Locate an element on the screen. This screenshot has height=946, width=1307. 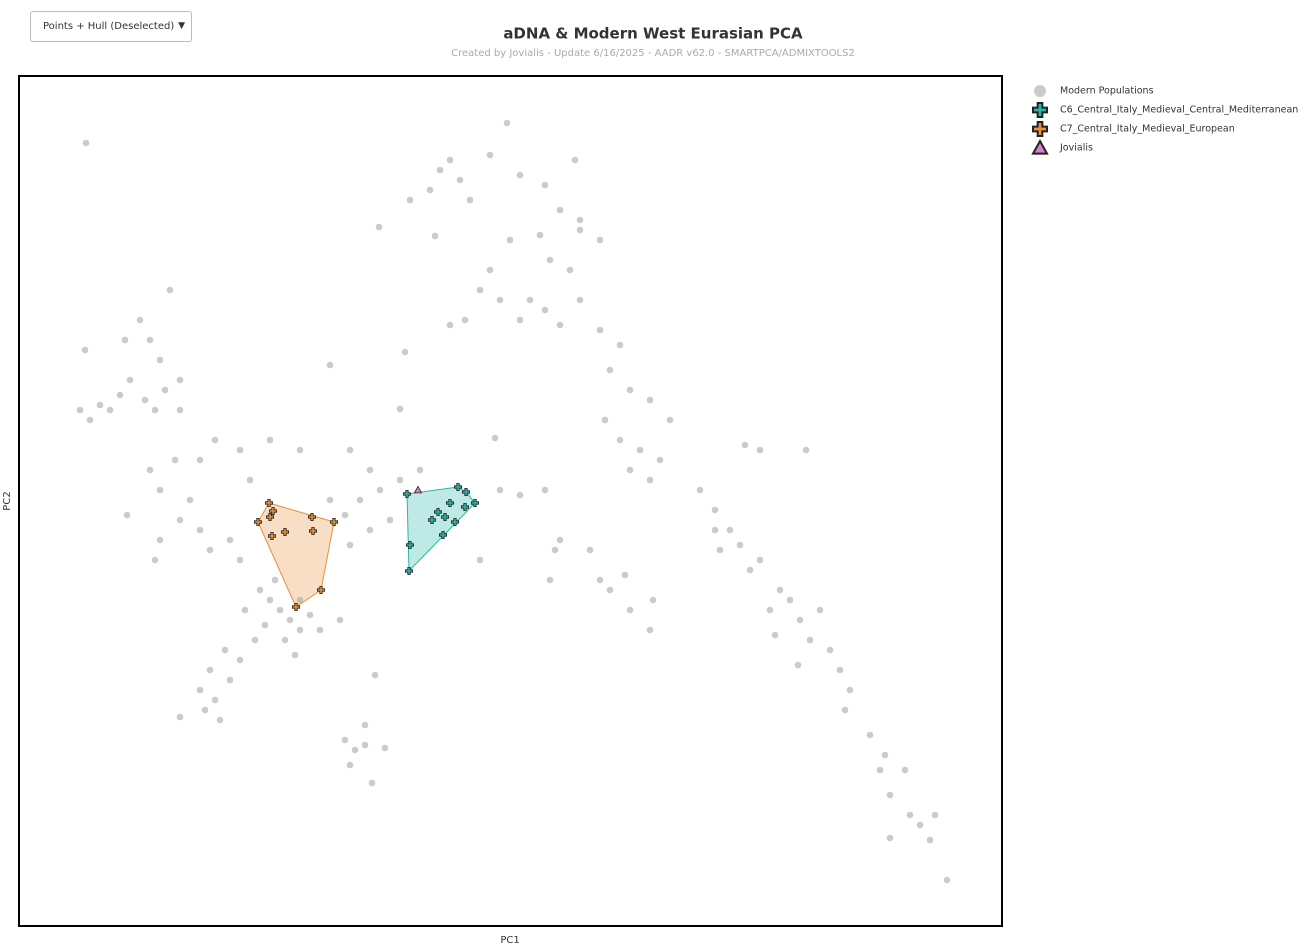
legend-label: Modern Populations is located at coordinates (1107, 91).